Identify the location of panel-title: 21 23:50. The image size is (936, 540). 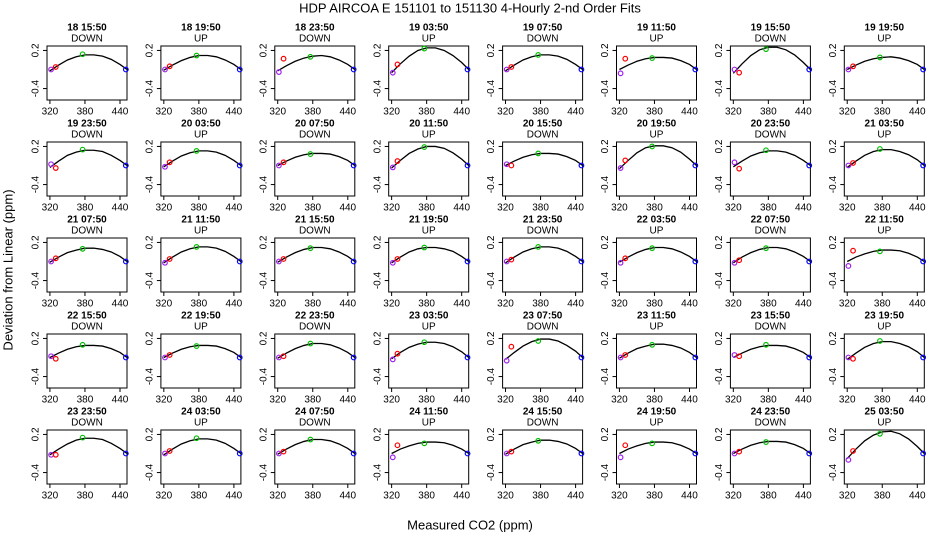
(543, 220).